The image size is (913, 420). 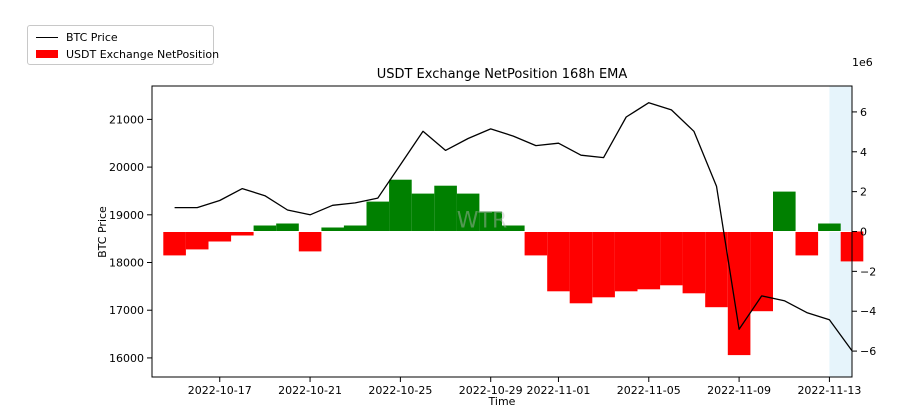 I want to click on right-tick-label: 4, so click(x=863, y=152).